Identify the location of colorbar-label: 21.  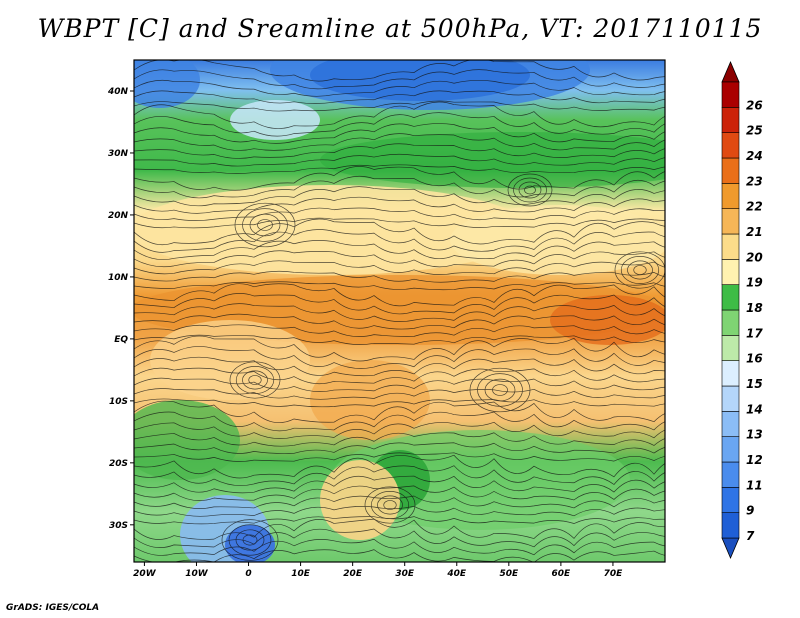
(754, 232).